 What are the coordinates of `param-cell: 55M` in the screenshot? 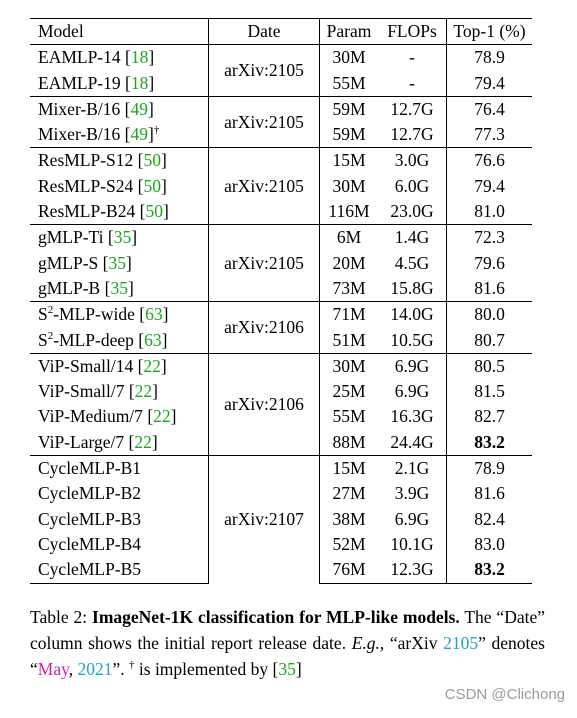 It's located at (349, 416).